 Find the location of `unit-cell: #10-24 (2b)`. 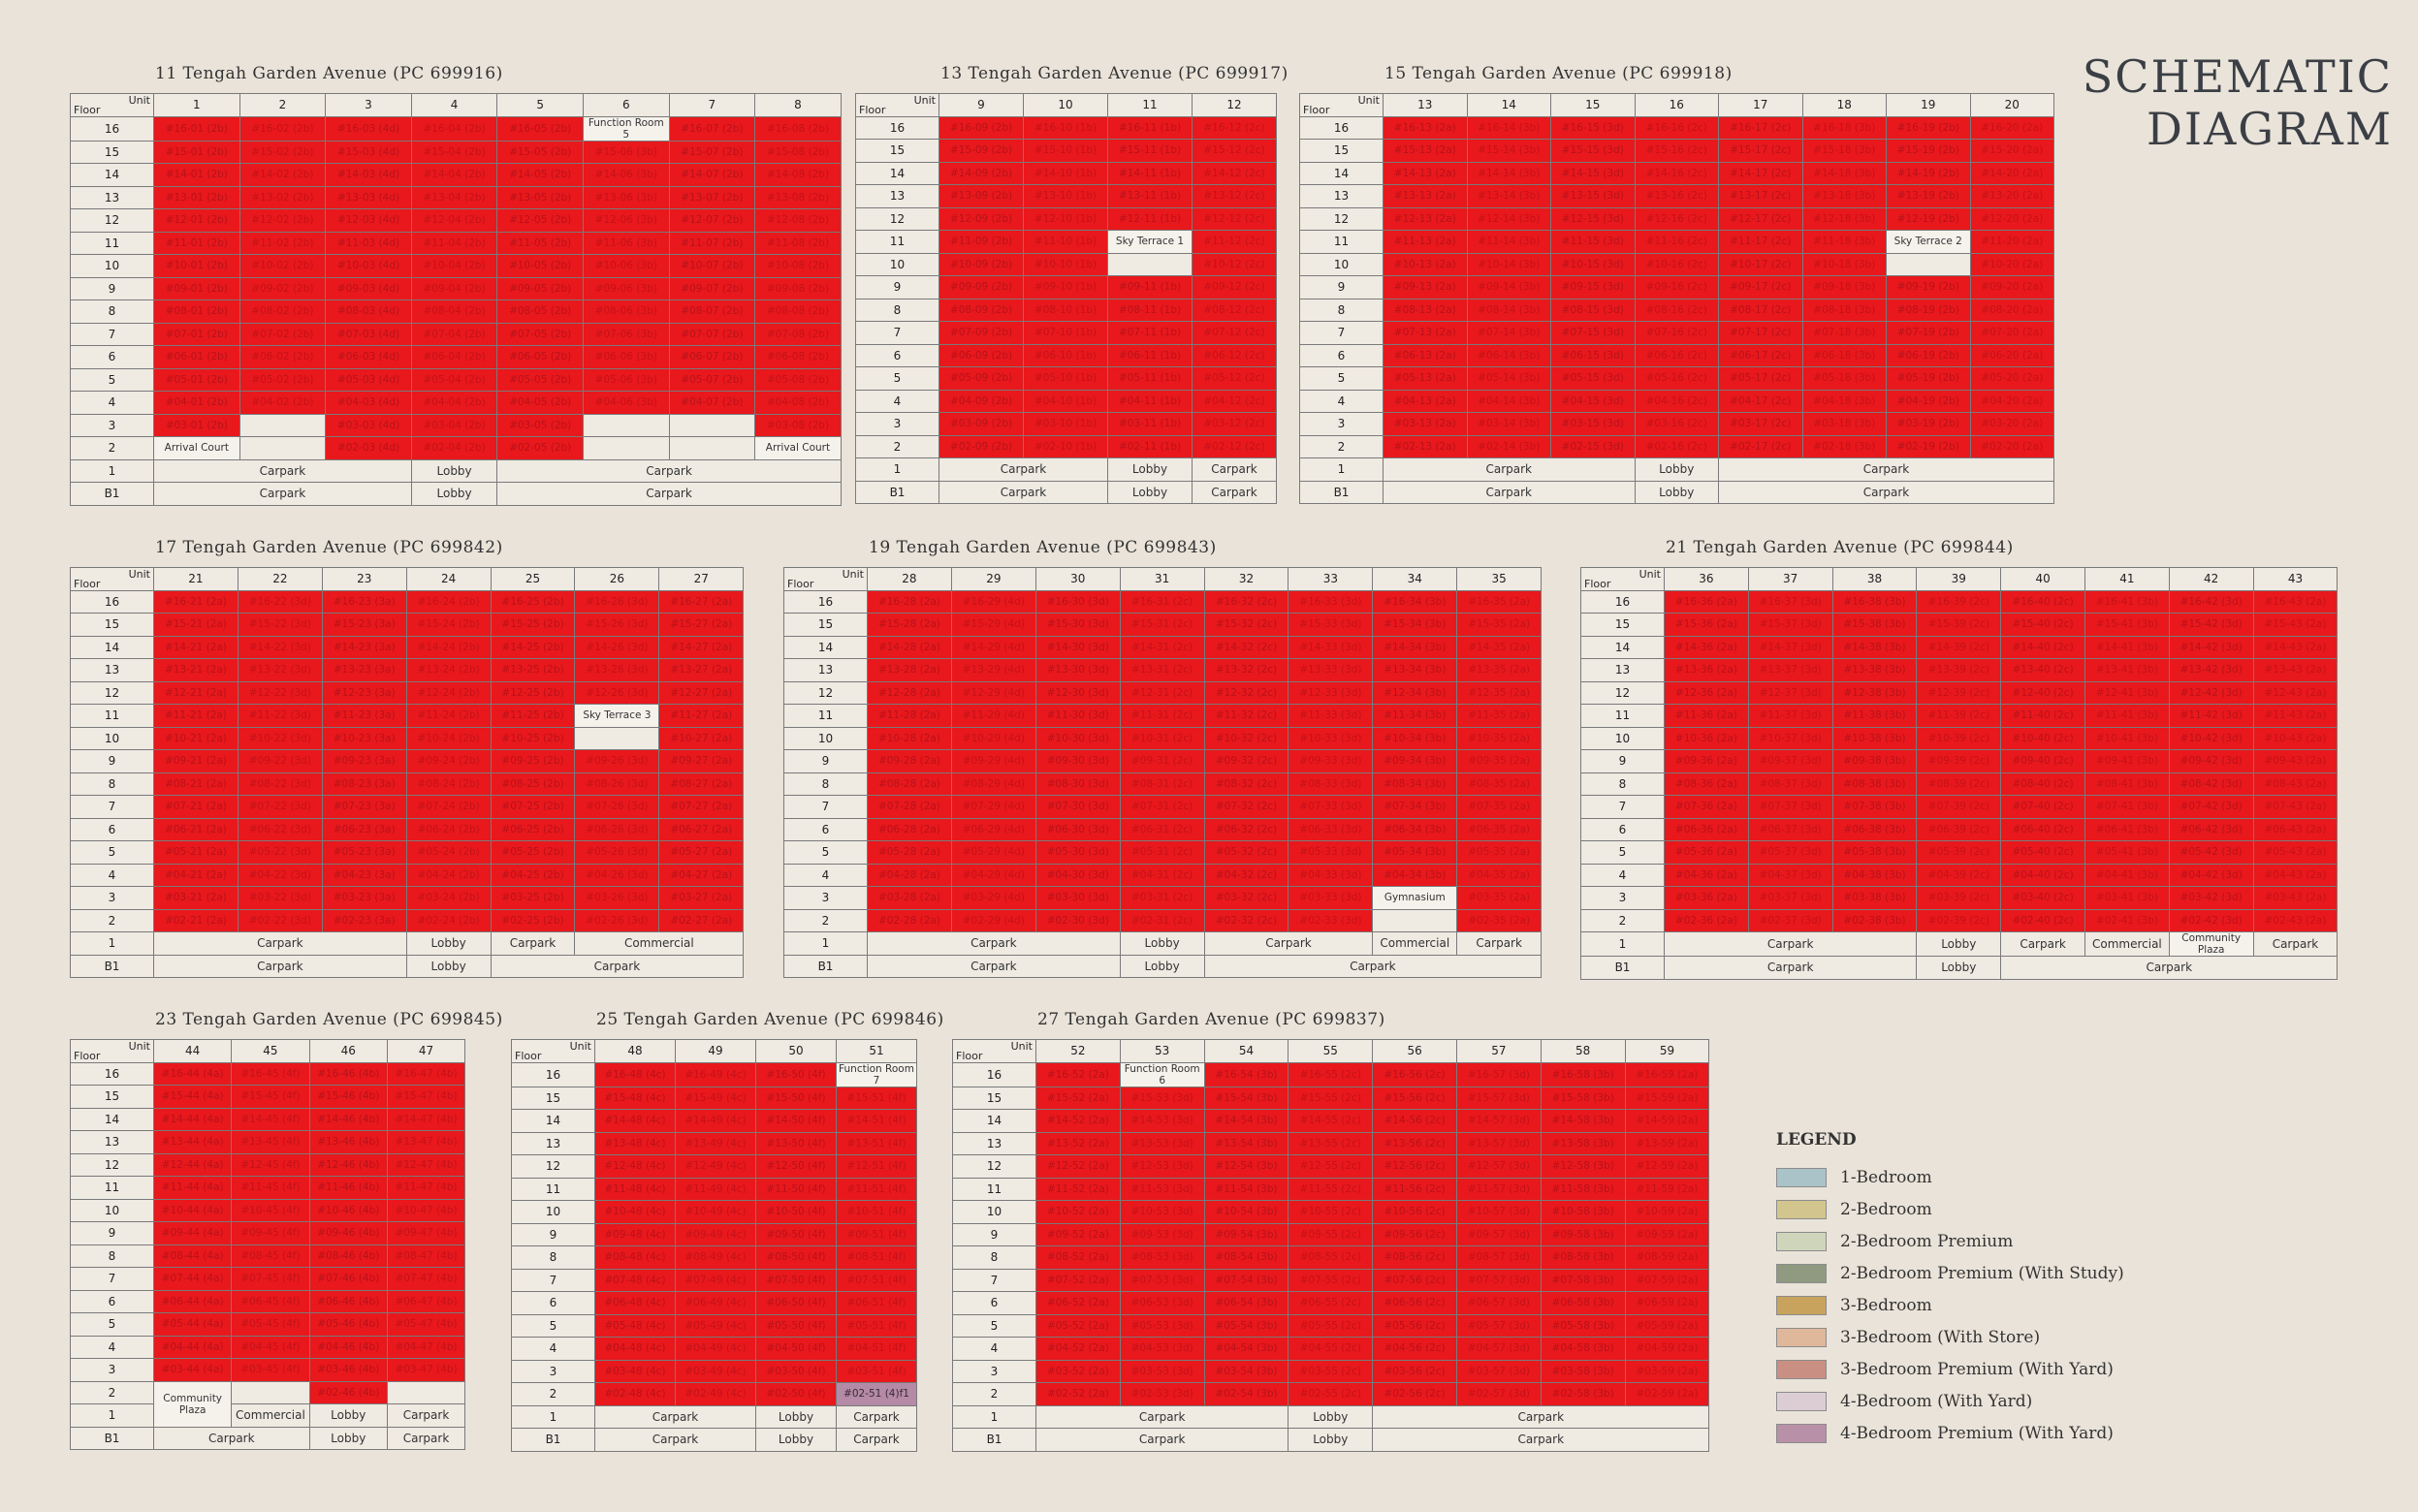

unit-cell: #10-24 (2b) is located at coordinates (448, 738).